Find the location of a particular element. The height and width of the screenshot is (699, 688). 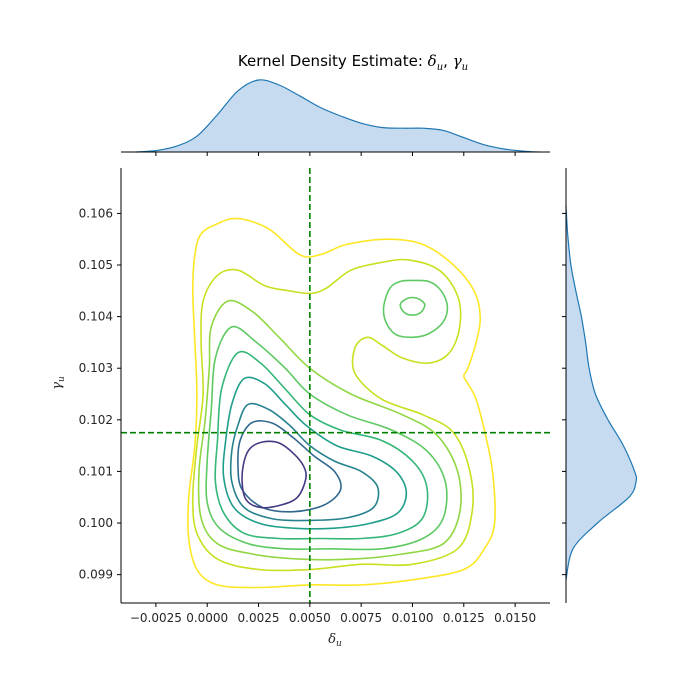

chart-title: Kernel Density Estimate: δu, γu is located at coordinates (353, 62).